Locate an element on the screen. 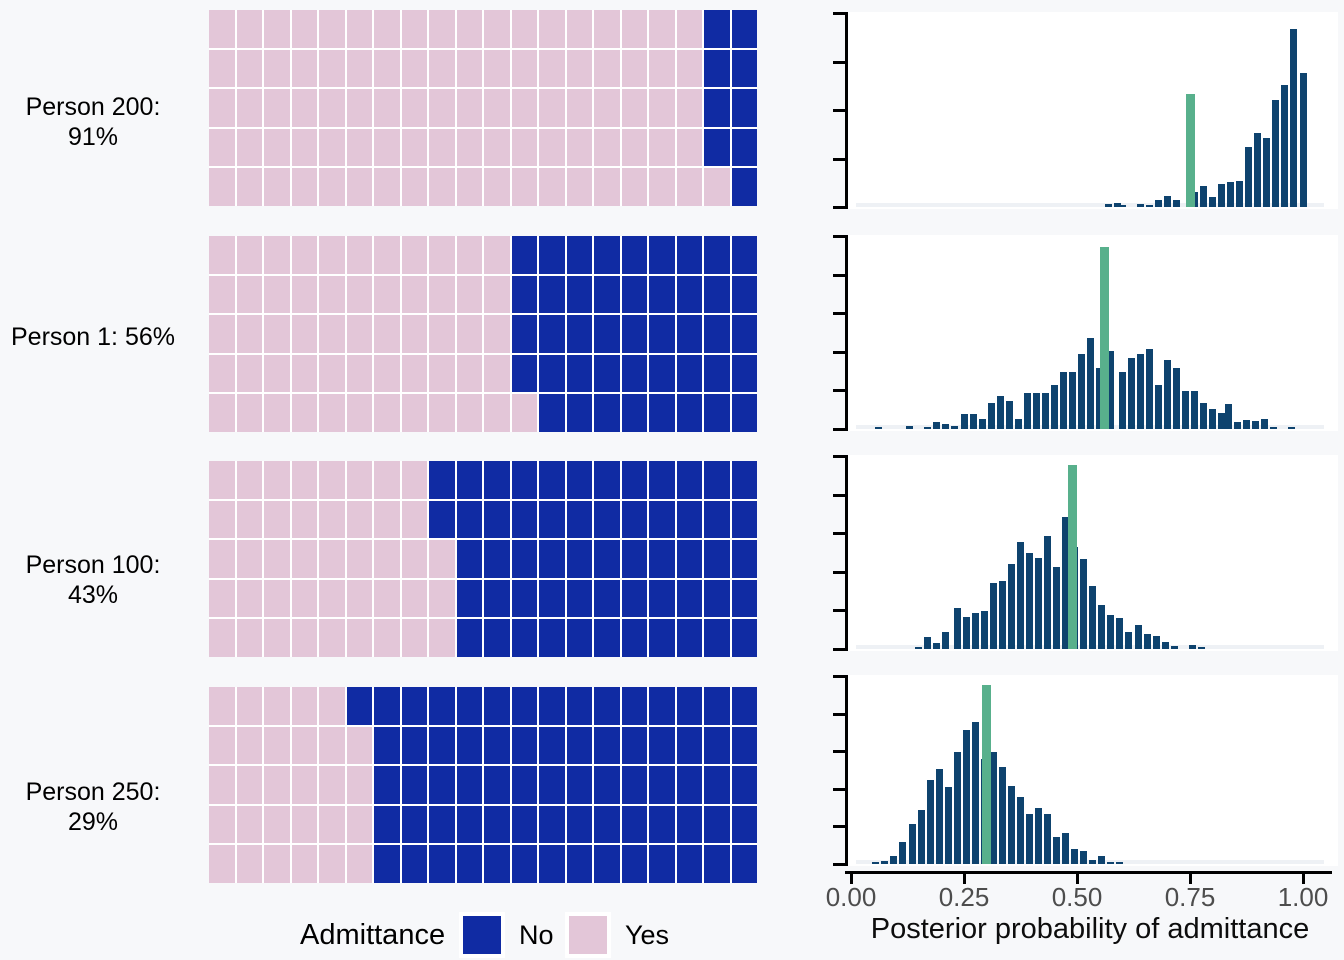 This screenshot has width=1344, height=960. baseline-strip is located at coordinates (1090, 205).